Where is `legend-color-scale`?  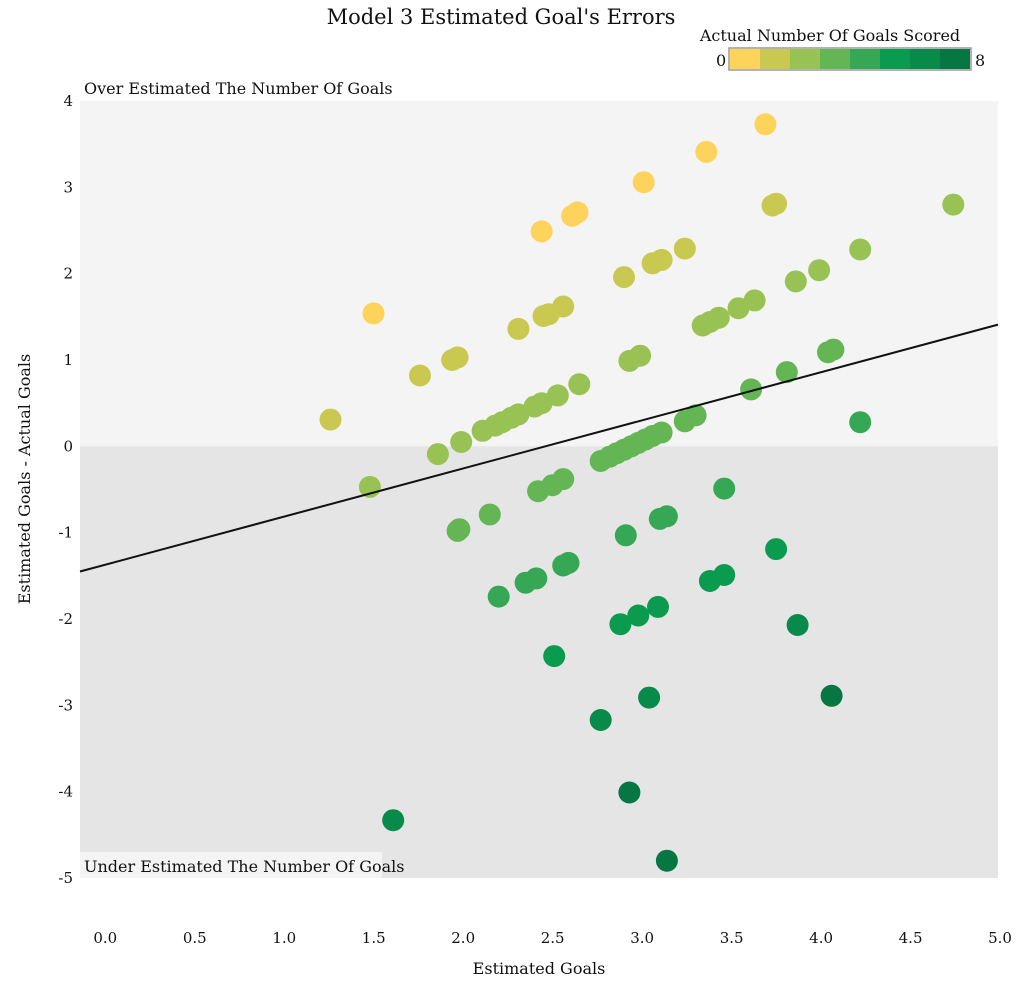
legend-color-scale is located at coordinates (850, 59).